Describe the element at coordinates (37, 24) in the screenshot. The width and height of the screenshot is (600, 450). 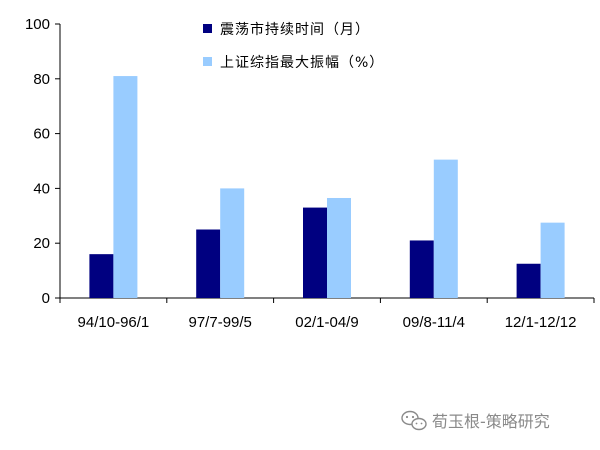
I see `y-tick-label: 100` at that location.